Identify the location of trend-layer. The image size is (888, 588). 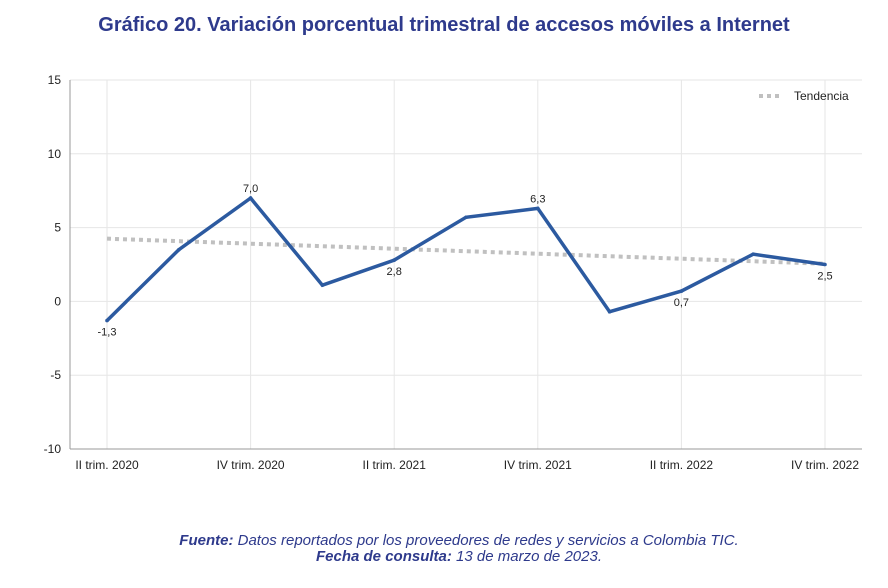
(466, 251).